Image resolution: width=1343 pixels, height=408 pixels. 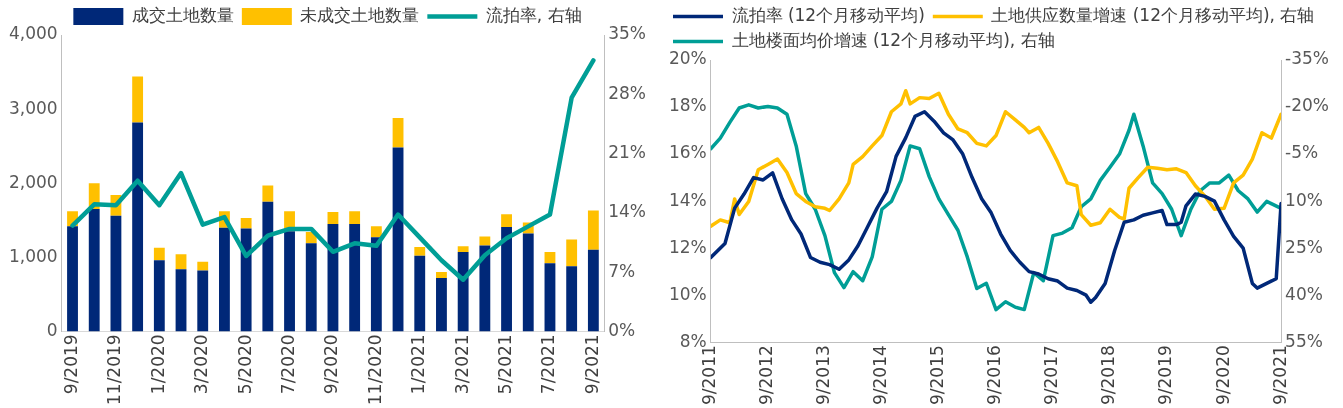 What do you see at coordinates (287, 364) in the screenshot?
I see `x-tick-label: 7/2020` at bounding box center [287, 364].